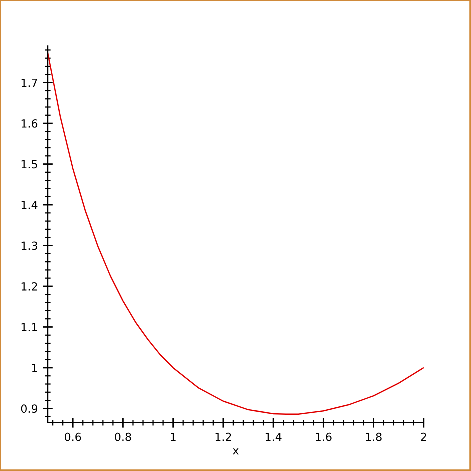  What do you see at coordinates (30, 164) in the screenshot?
I see `y-tick-label: 1.5` at bounding box center [30, 164].